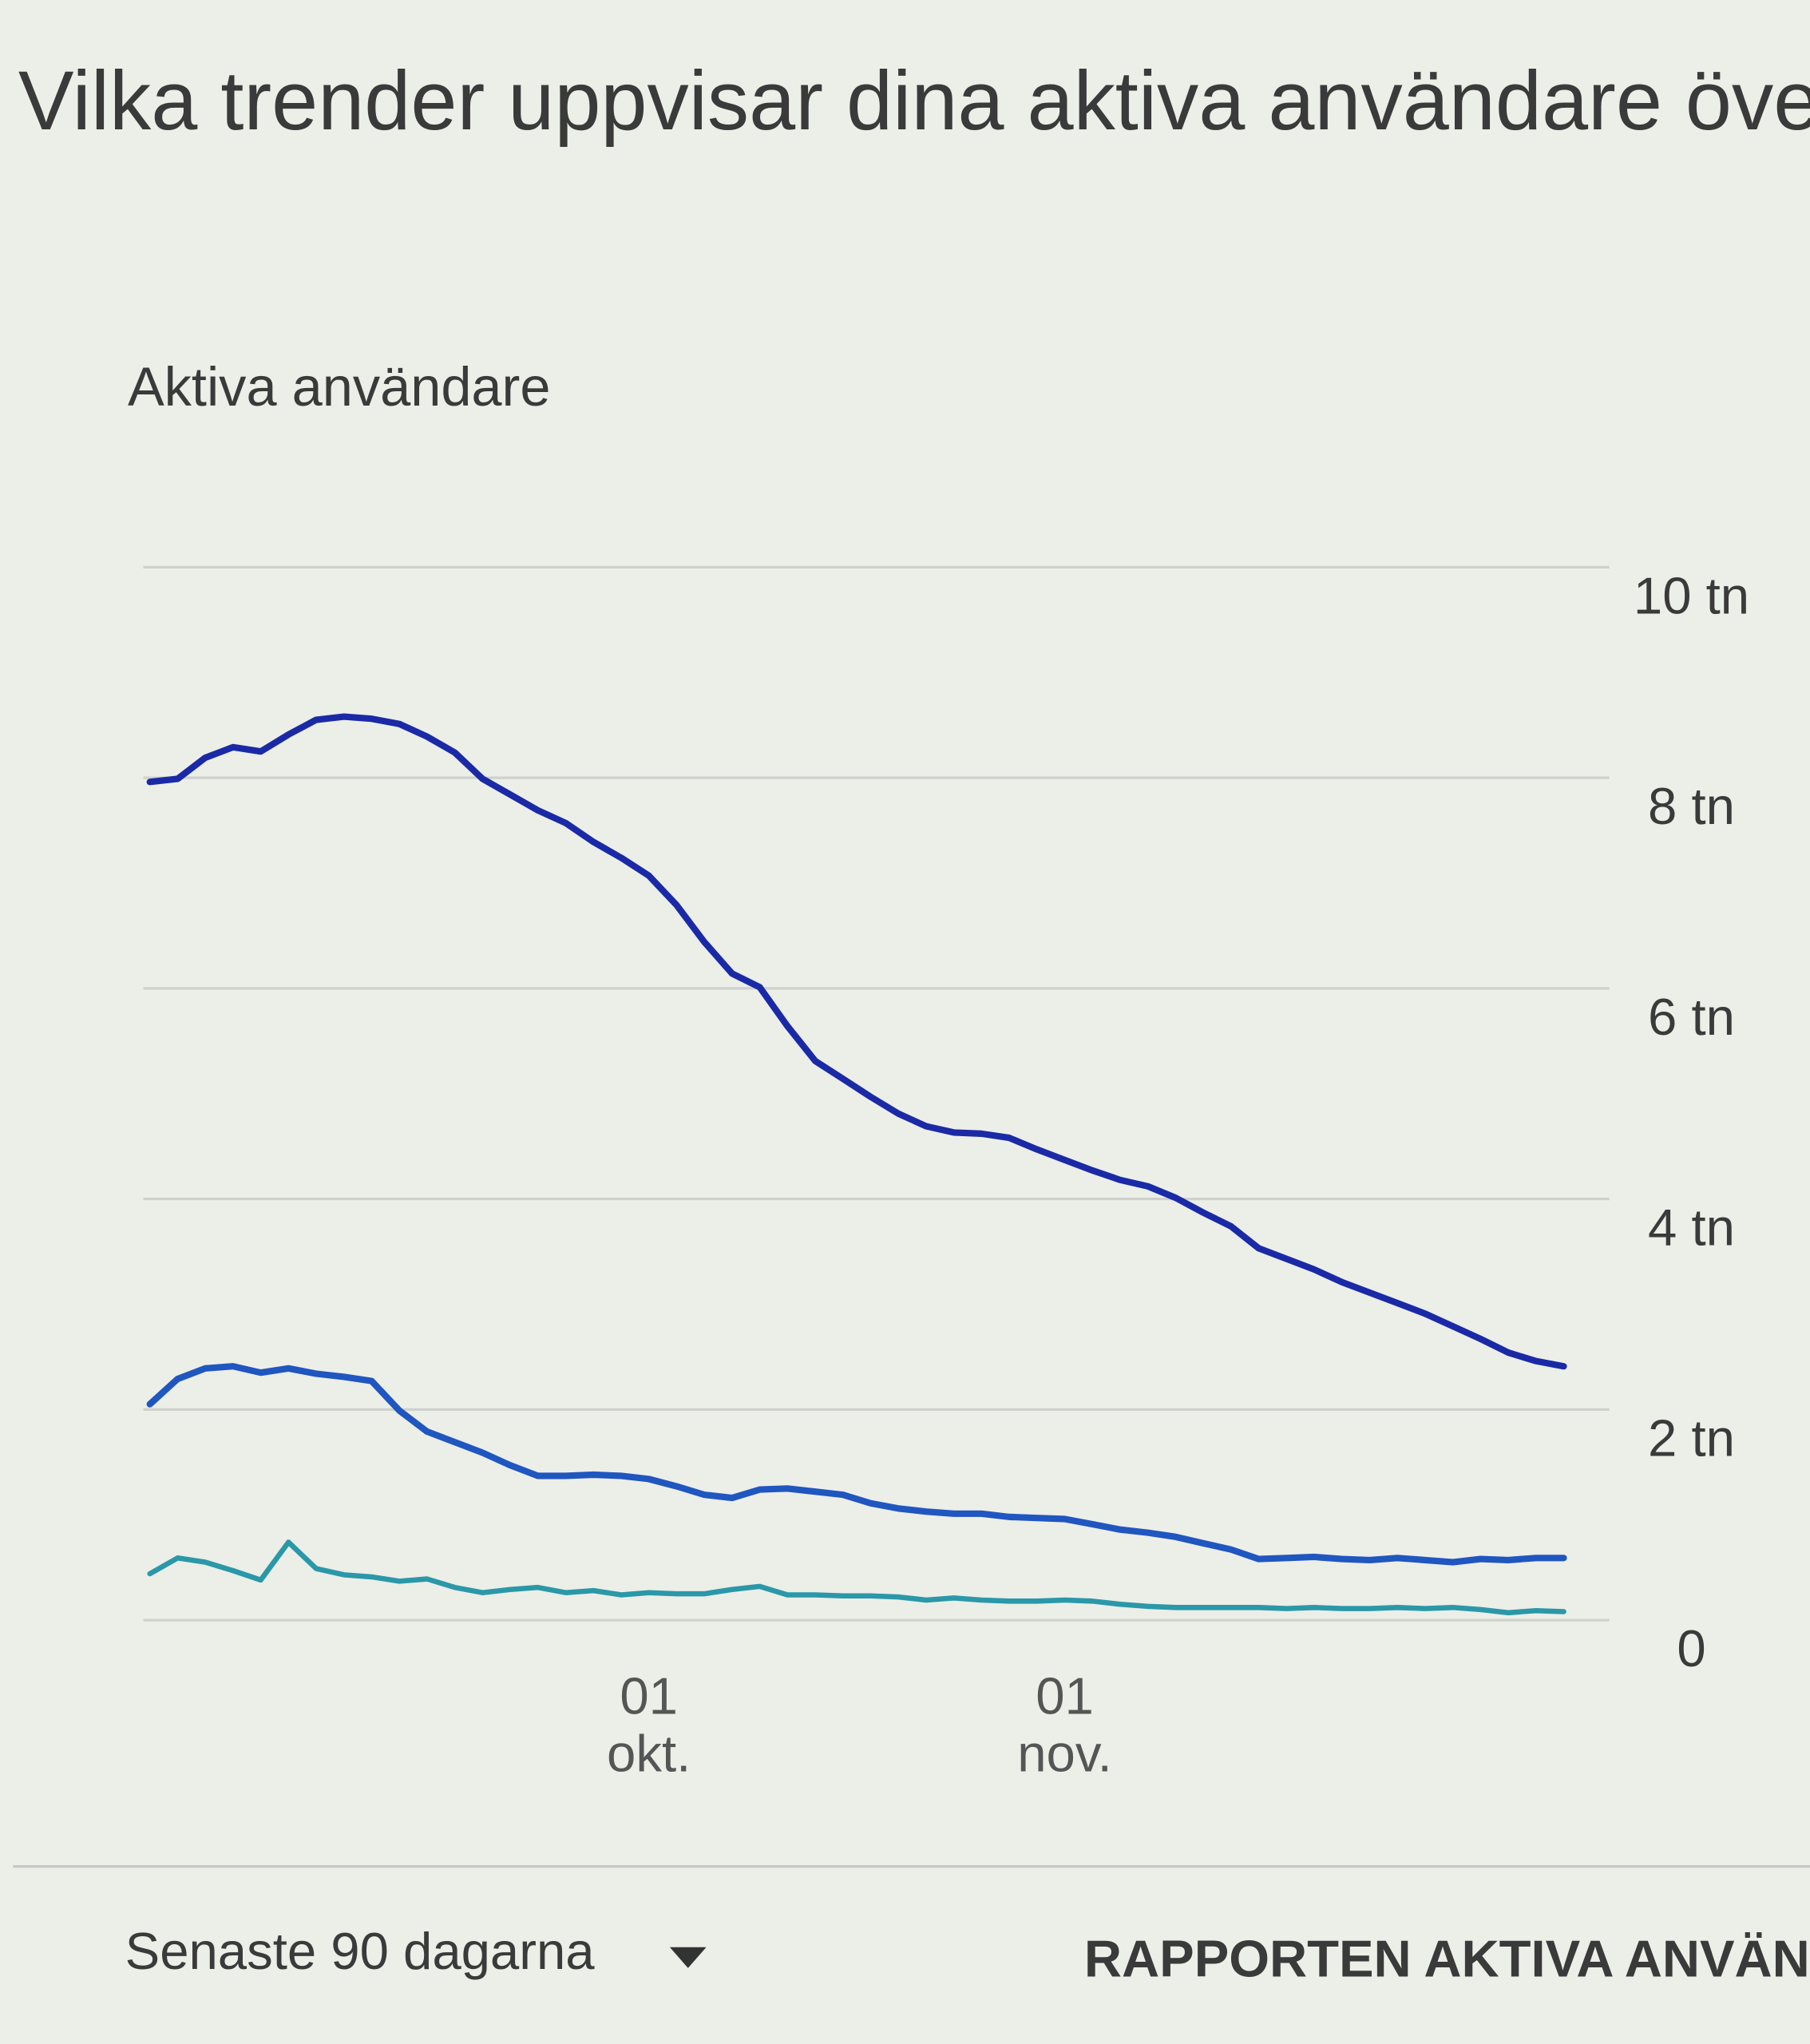  Describe the element at coordinates (1447, 1959) in the screenshot. I see `report-link: RAPPORTEN AKTIVA ANVÄN` at that location.